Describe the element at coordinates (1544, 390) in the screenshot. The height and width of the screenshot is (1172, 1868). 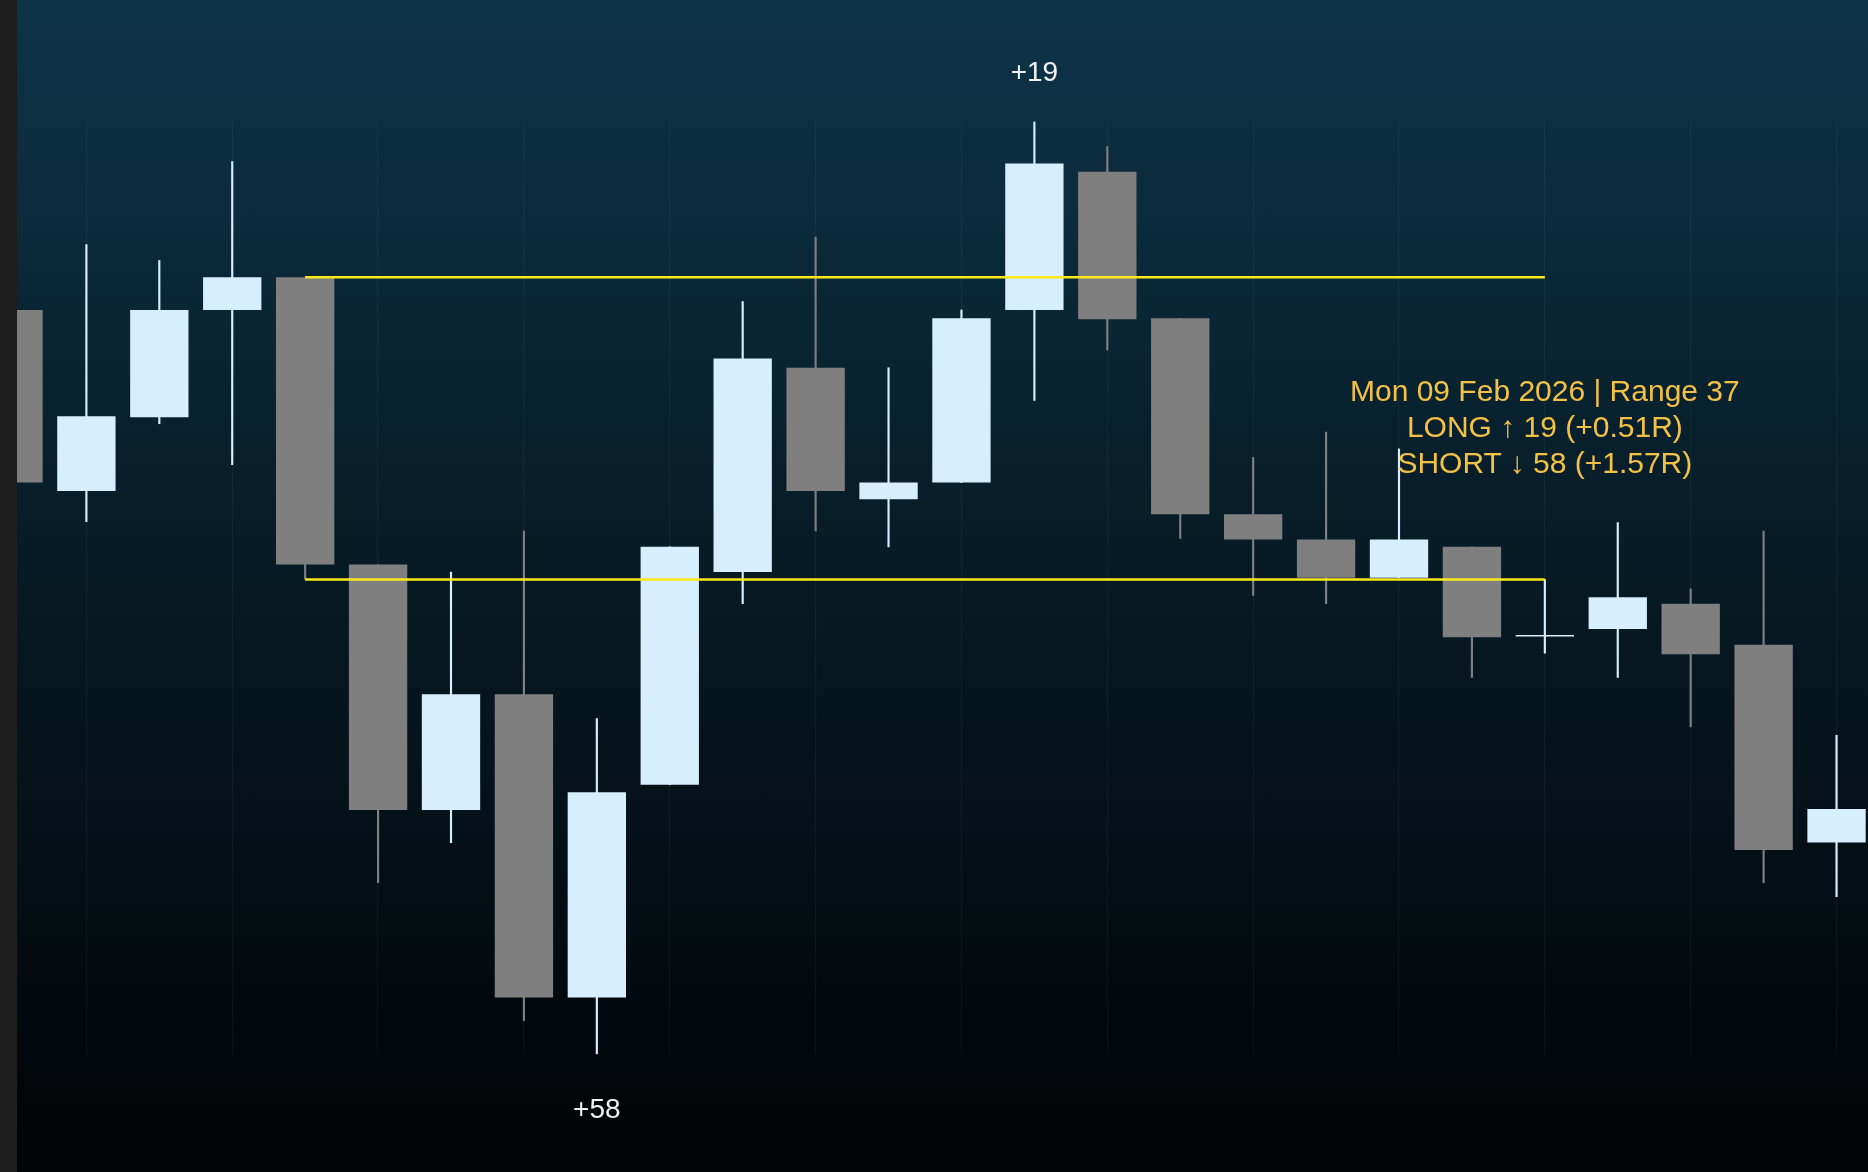
I see `annotation: Mon 09 Feb 2026 | Range 37` at that location.